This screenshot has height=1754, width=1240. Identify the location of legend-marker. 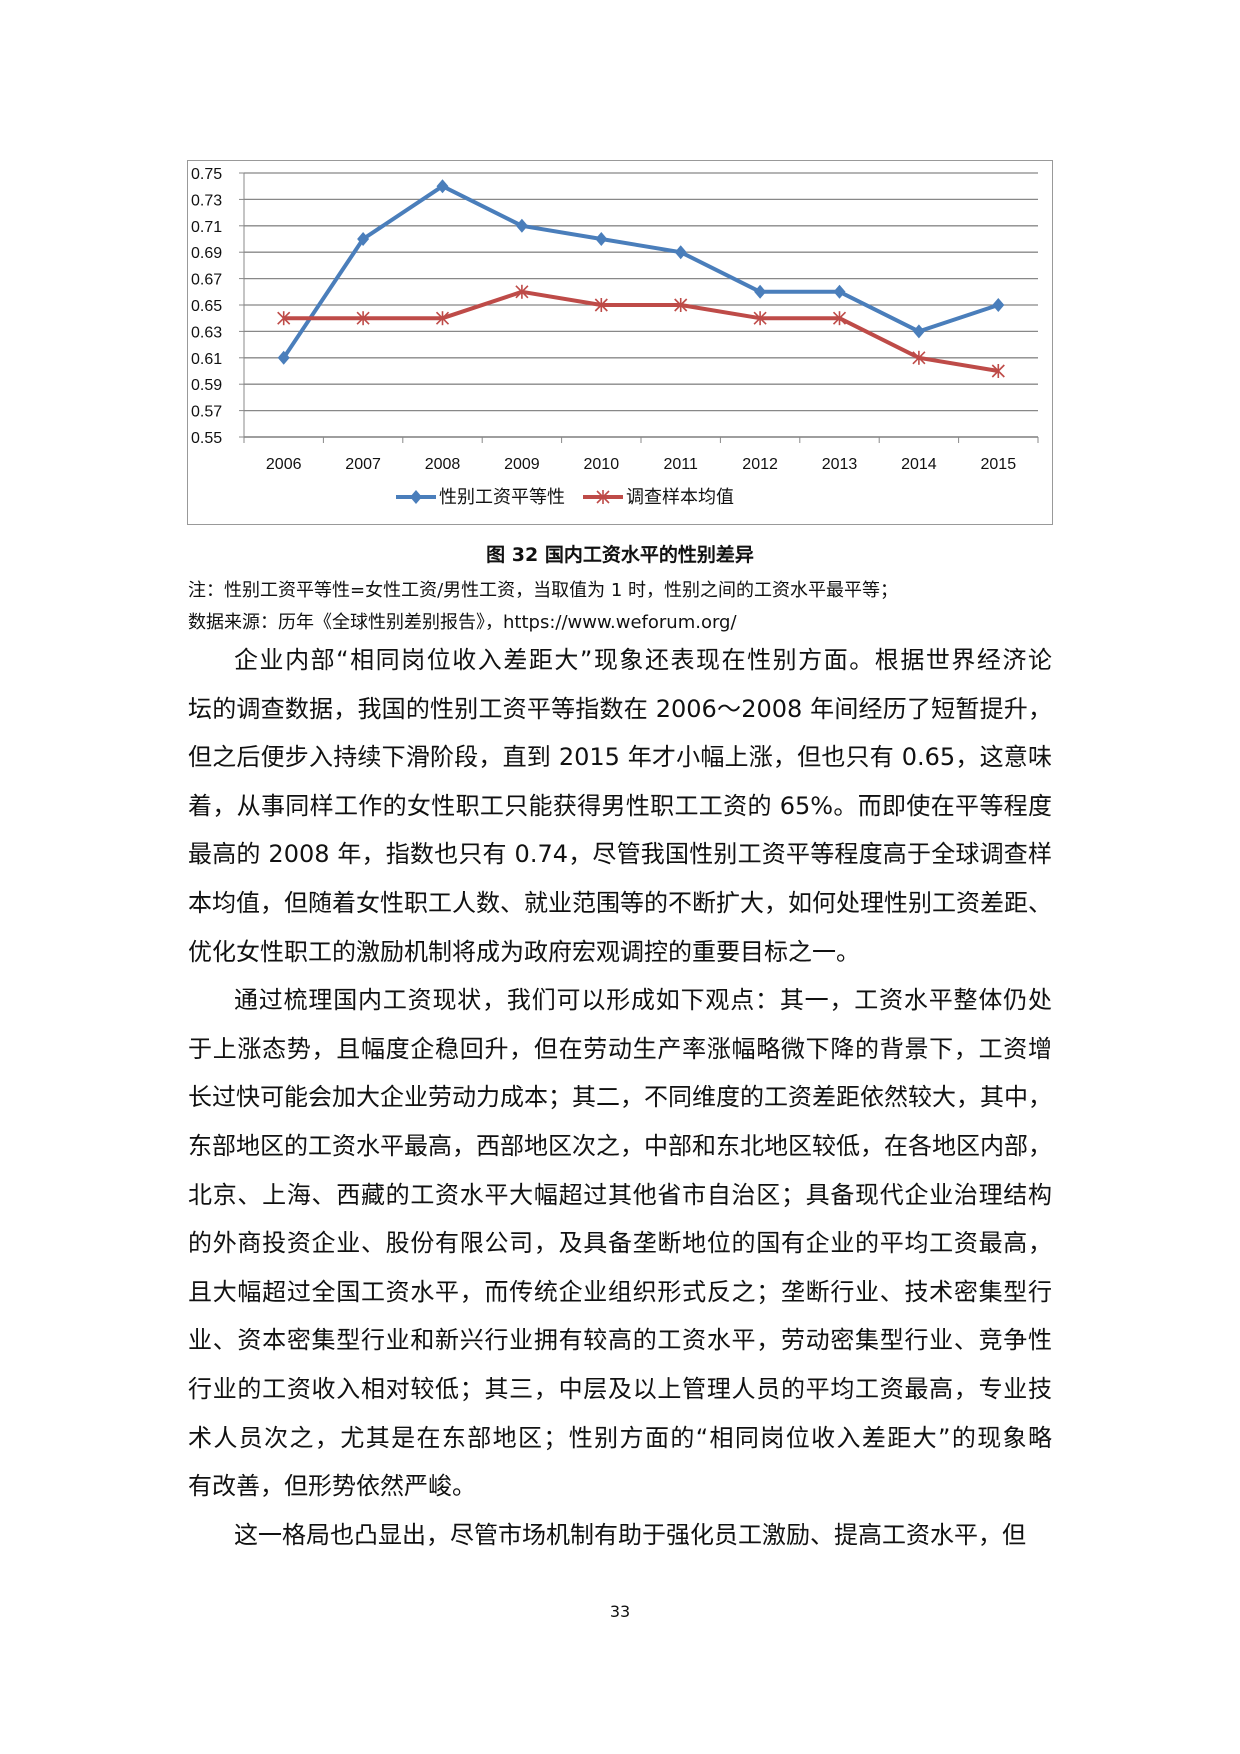
(416, 497).